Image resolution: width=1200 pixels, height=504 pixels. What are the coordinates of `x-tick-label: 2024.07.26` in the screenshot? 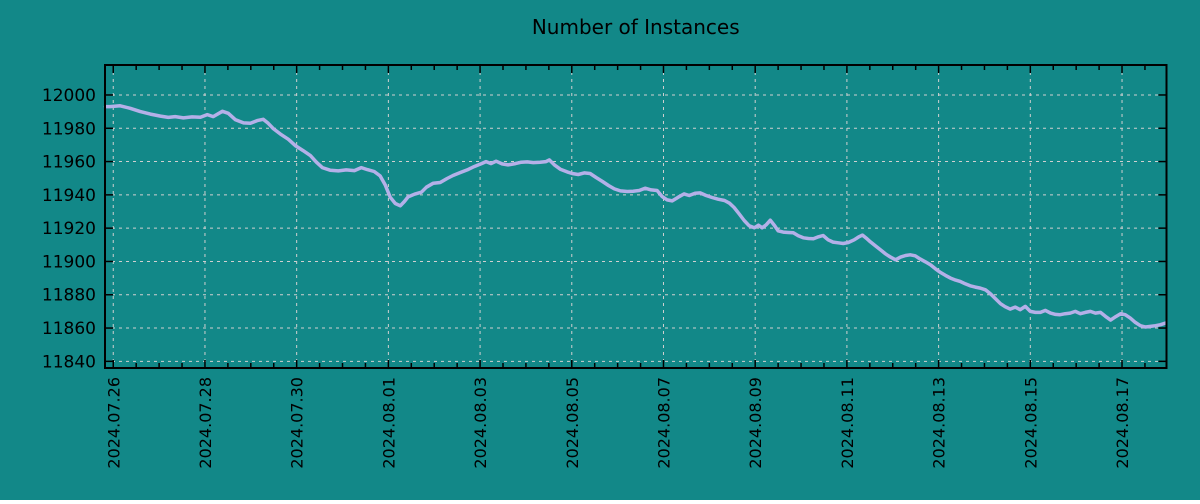 It's located at (113, 423).